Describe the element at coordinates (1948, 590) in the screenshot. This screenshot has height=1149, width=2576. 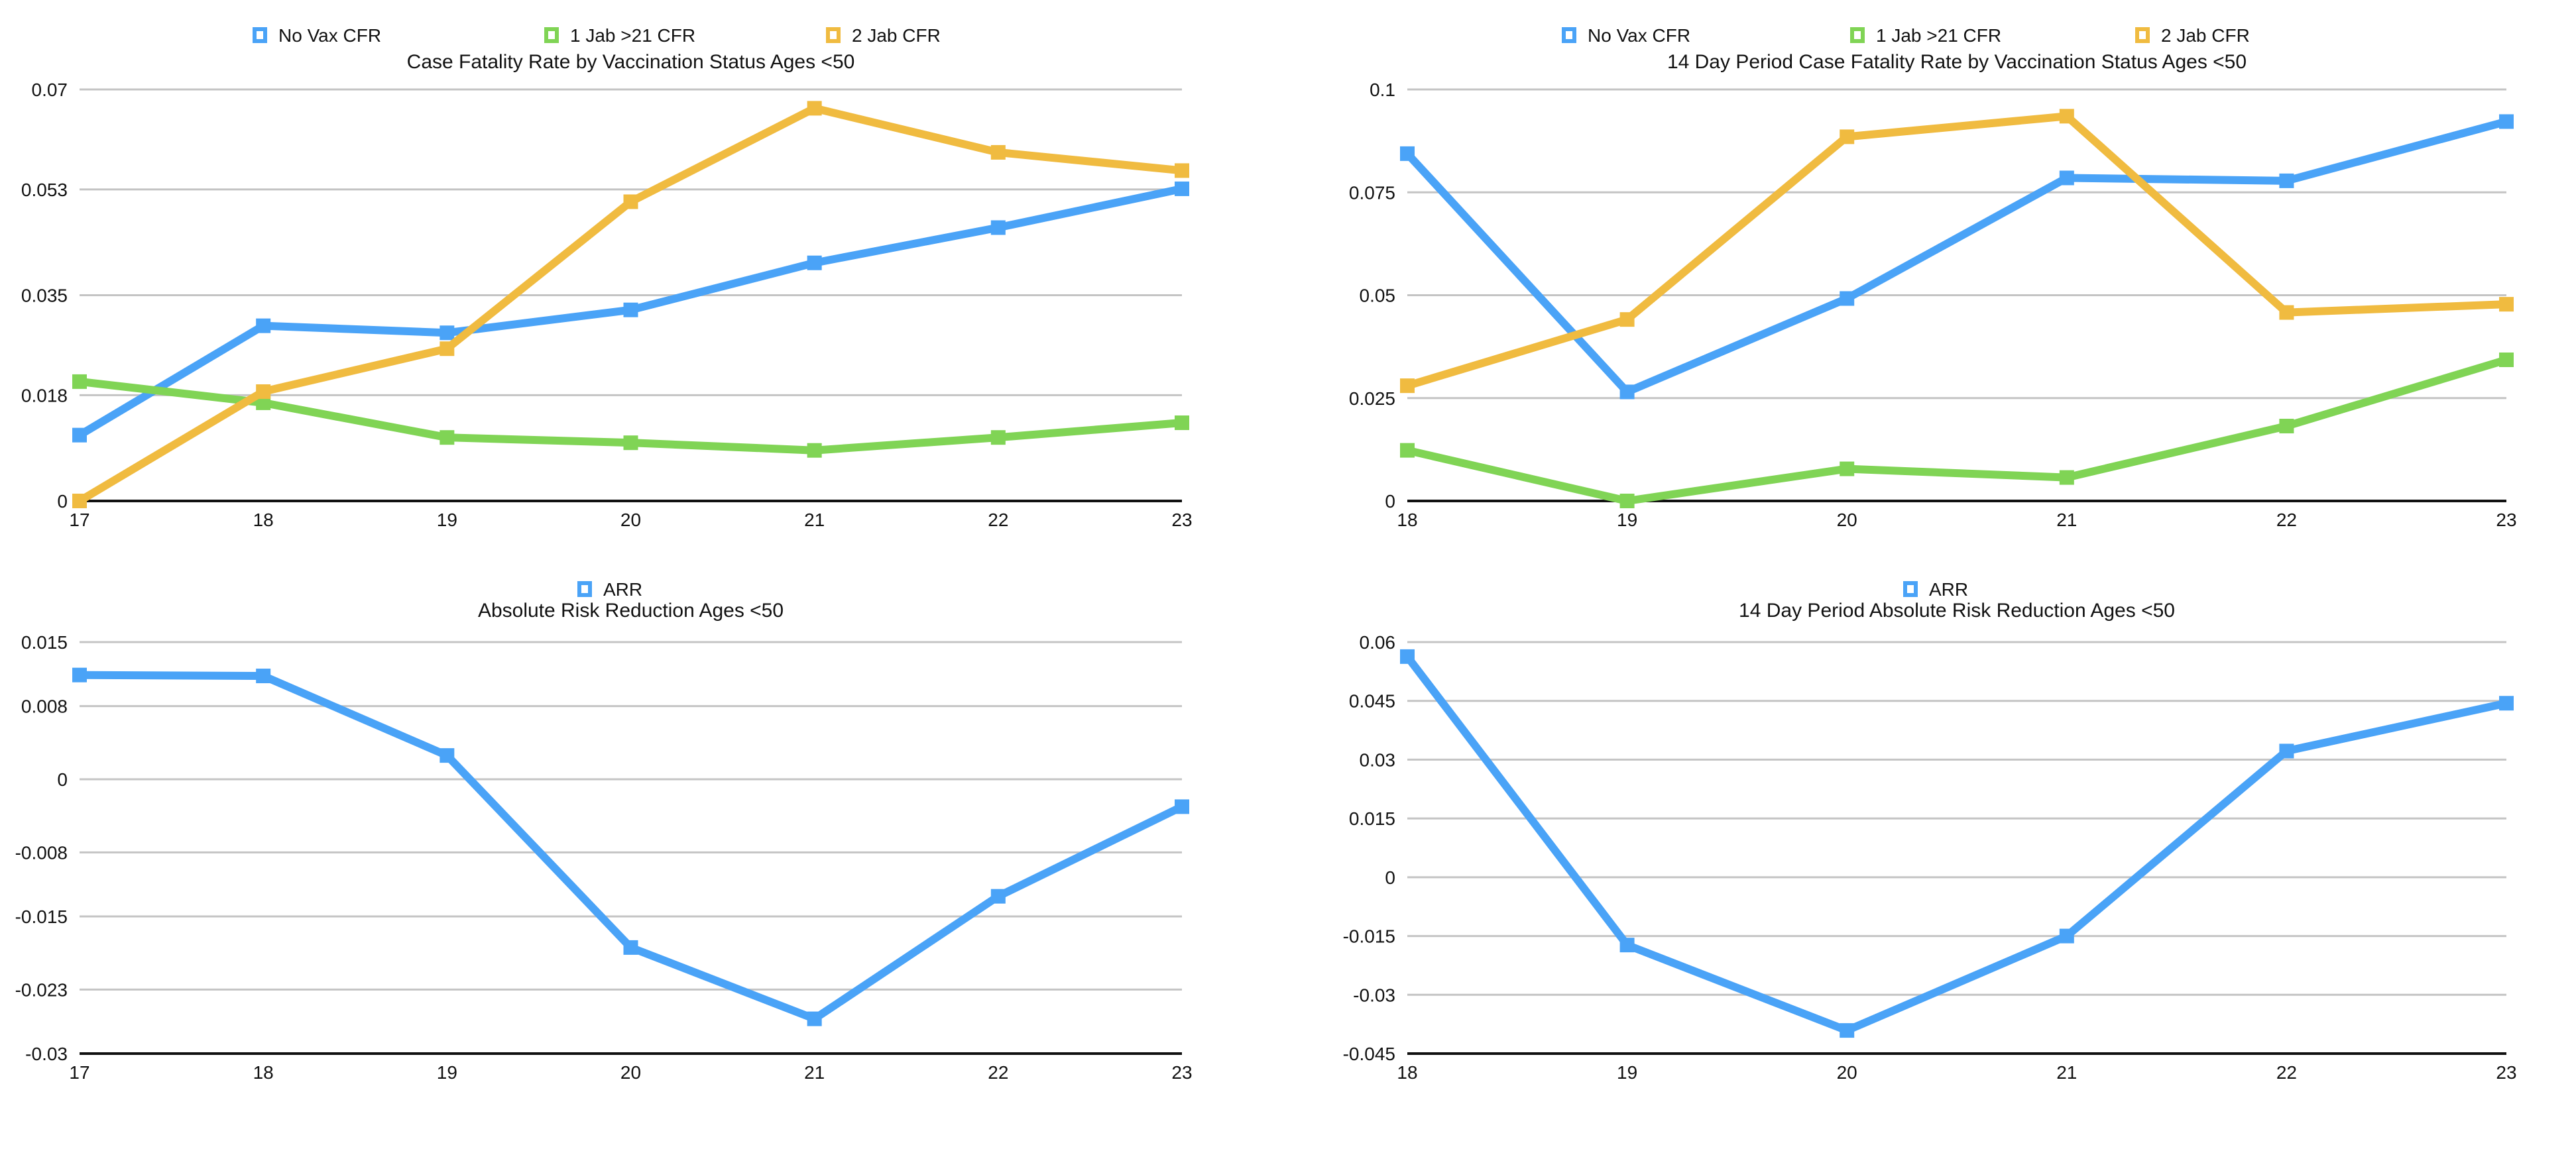
I see `legend-label: ARR` at that location.